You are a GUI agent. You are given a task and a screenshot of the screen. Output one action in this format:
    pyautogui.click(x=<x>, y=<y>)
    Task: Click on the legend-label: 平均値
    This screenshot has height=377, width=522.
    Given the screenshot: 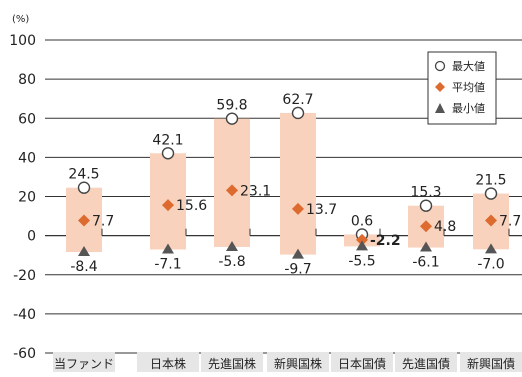 What is the action you would take?
    pyautogui.click(x=468, y=87)
    